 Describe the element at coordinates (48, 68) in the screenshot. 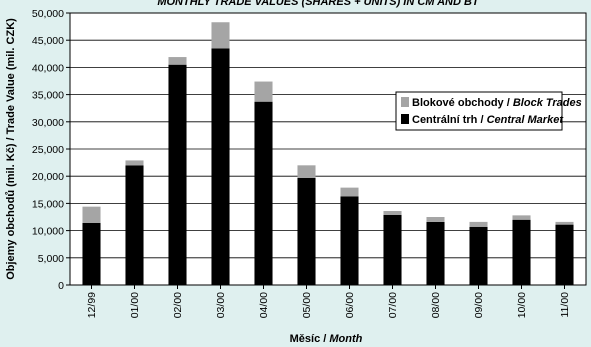

I see `y-tick-label: 40,000` at that location.